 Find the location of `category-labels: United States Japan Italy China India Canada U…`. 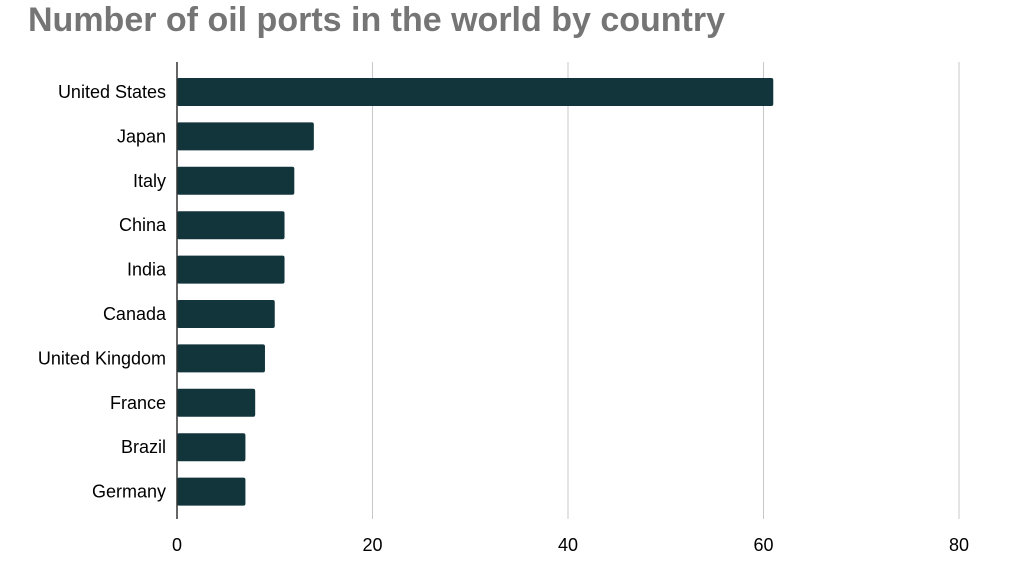

category-labels: United States Japan Italy China India Canada U… is located at coordinates (102, 292).